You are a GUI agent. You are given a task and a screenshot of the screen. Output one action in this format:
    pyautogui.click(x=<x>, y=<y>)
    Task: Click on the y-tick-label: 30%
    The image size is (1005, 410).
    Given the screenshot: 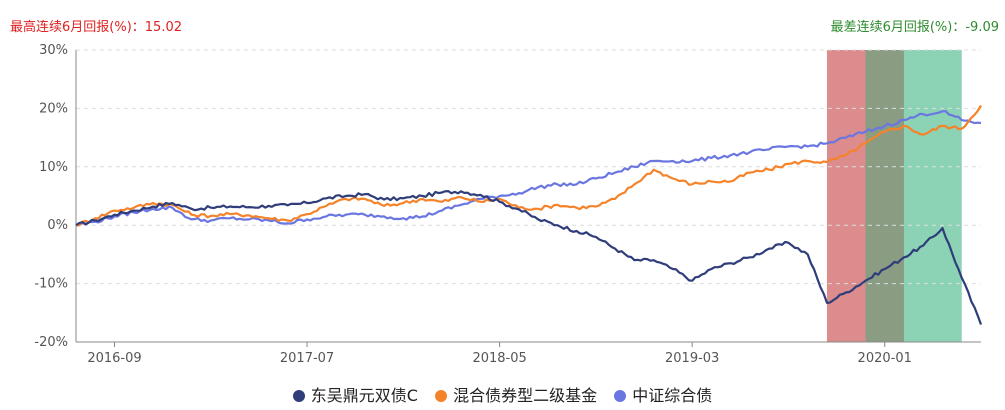 What is the action you would take?
    pyautogui.click(x=53, y=50)
    